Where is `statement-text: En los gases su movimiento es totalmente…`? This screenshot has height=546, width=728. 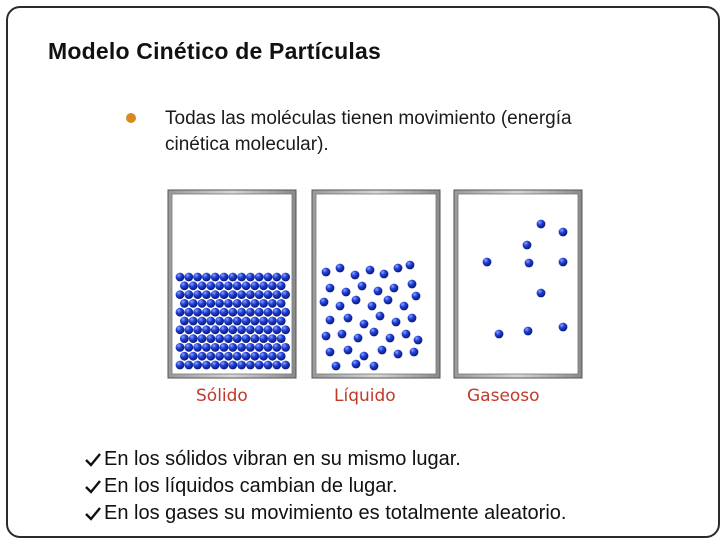 statement-text: En los gases su movimiento es totalmente… is located at coordinates (335, 513).